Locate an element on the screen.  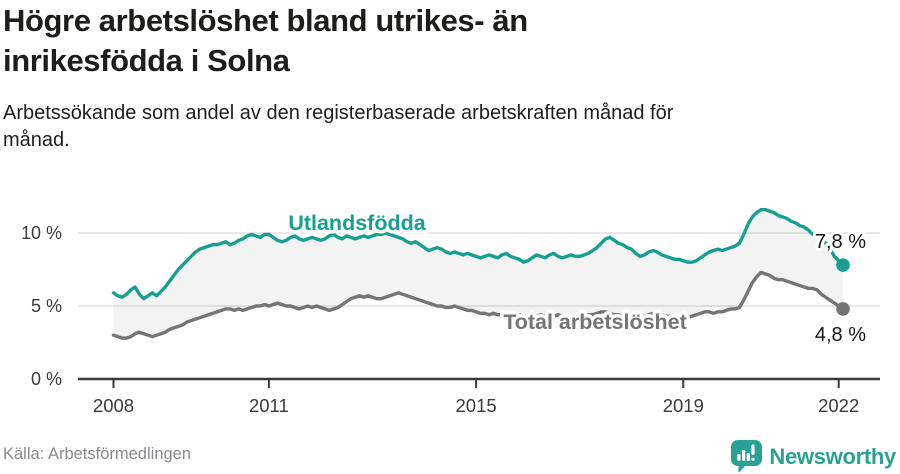
y-tick-label: 10 % is located at coordinates (41, 233).